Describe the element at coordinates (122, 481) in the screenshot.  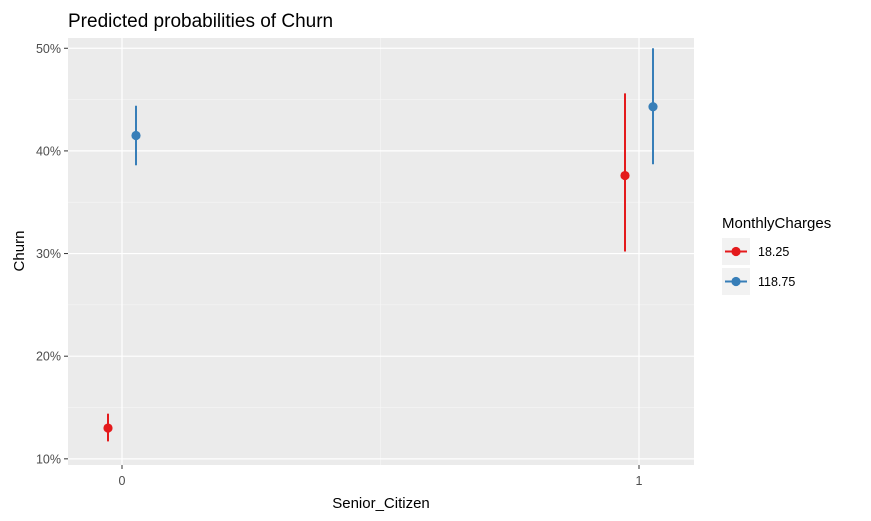
I see `x-tick-label: 0` at that location.